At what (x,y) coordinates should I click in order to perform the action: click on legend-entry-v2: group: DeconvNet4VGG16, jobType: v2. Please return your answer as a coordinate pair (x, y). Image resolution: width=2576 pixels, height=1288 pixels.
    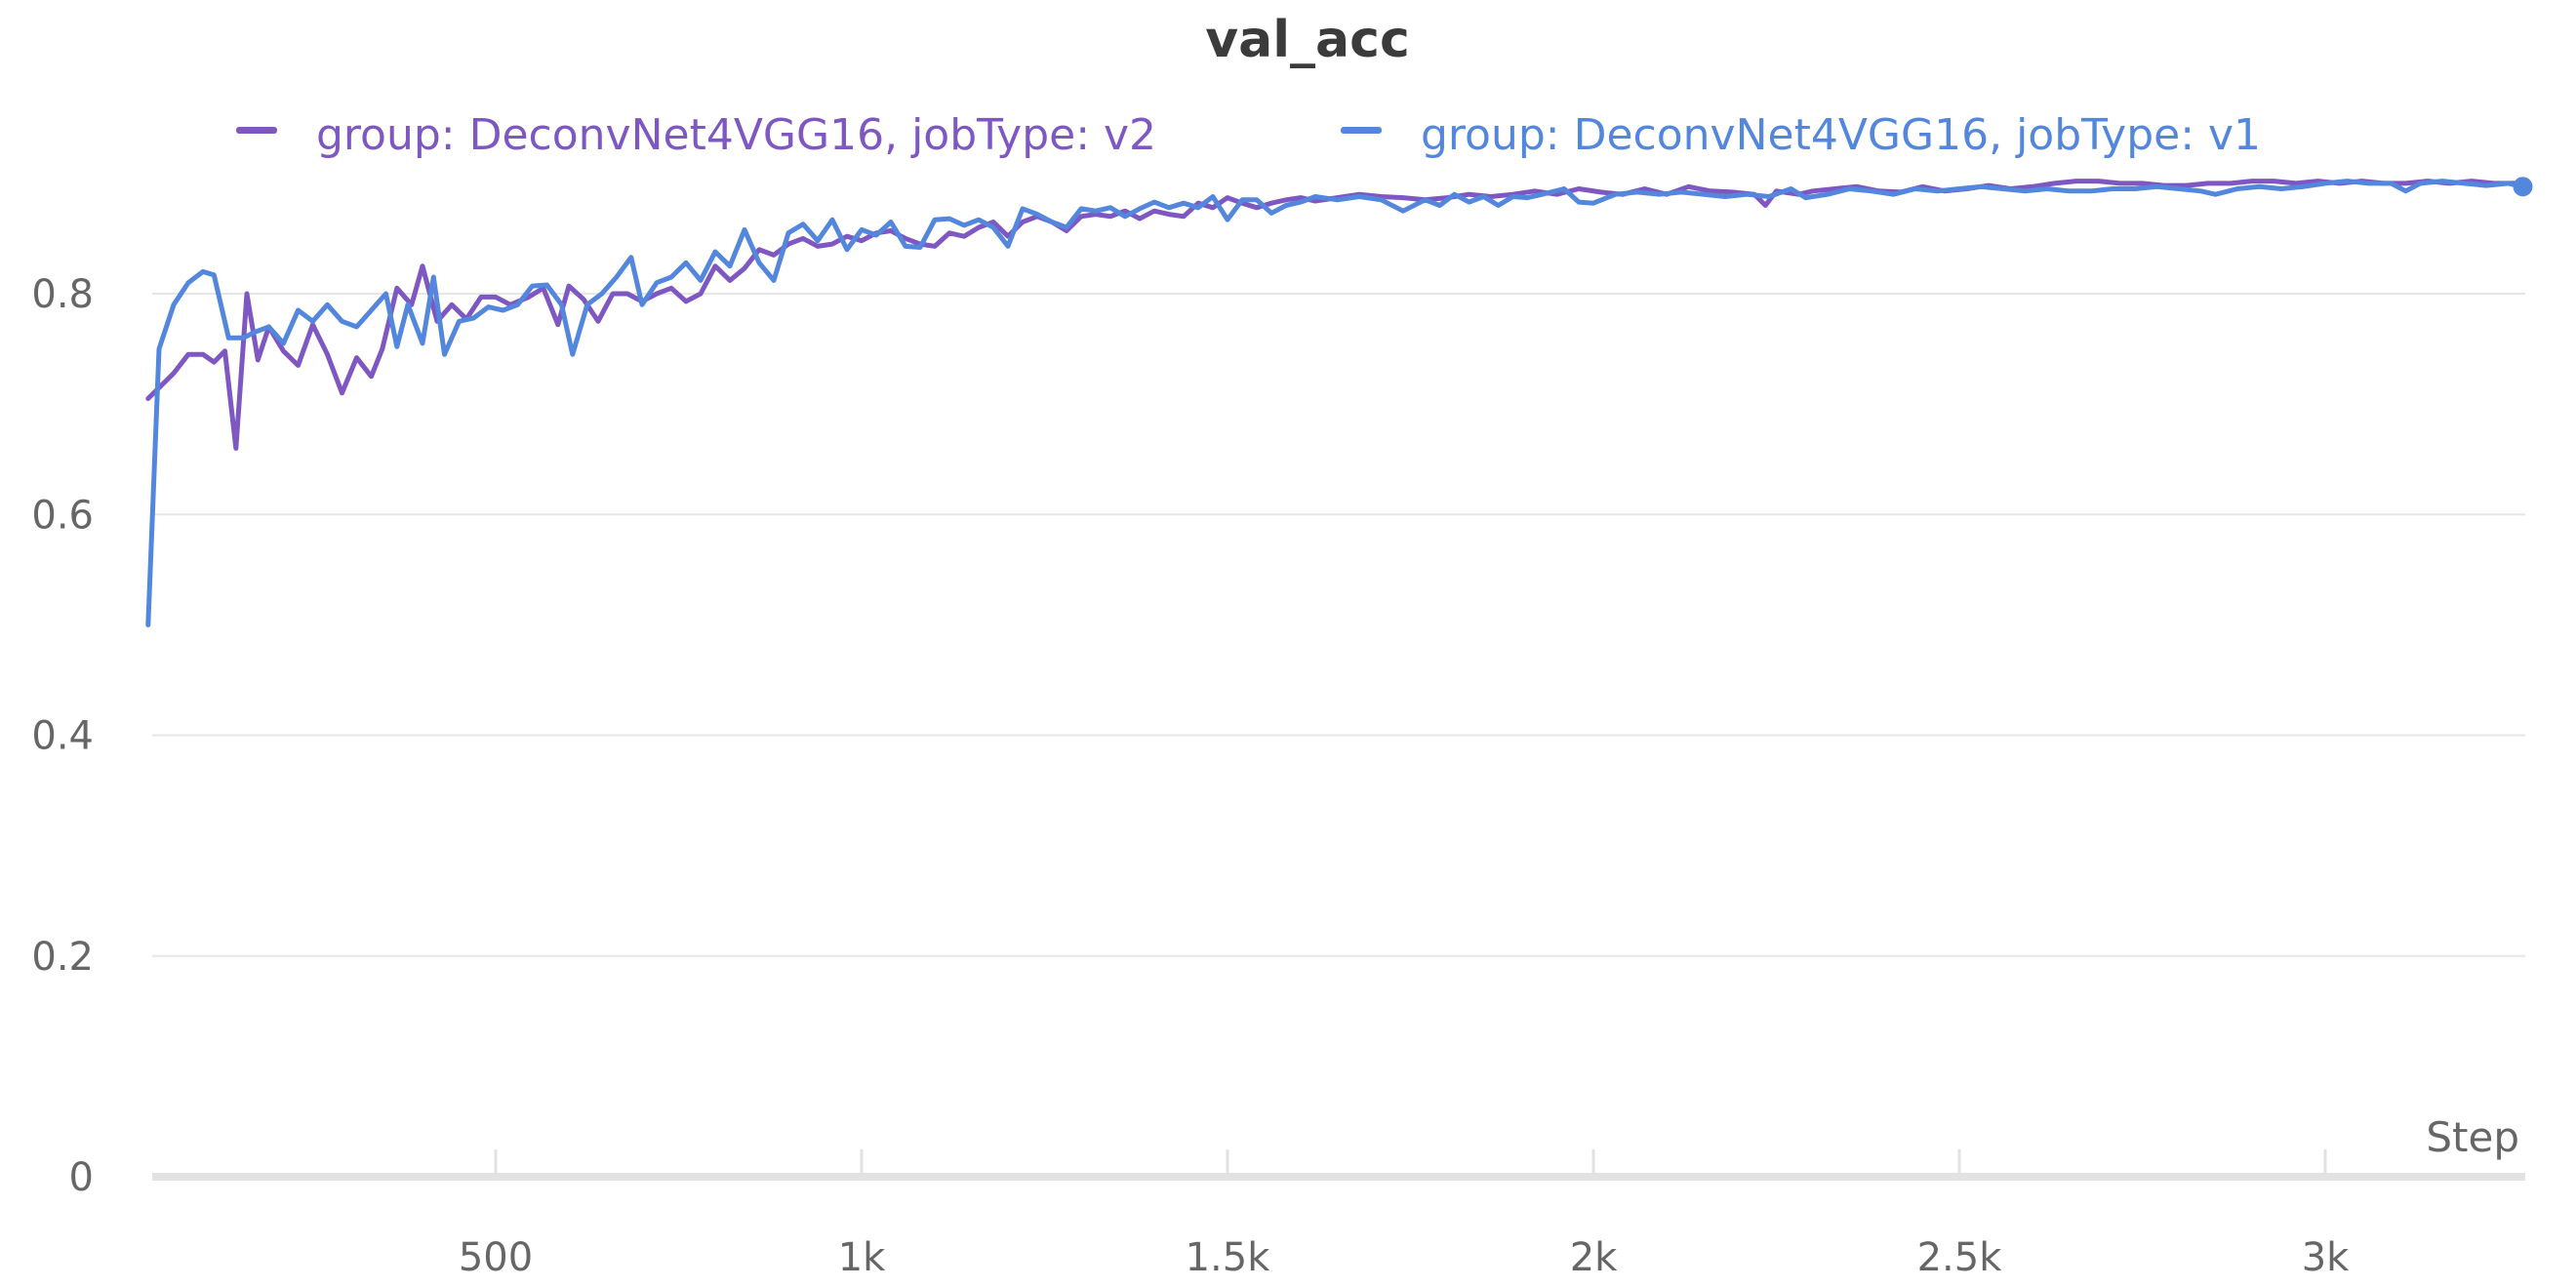
    Looking at the image, I should click on (696, 135).